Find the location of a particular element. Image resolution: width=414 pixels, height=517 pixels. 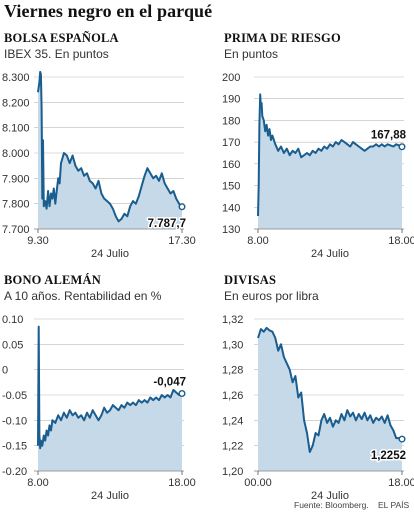

y-tick-label: -0.15 is located at coordinates (14, 447).